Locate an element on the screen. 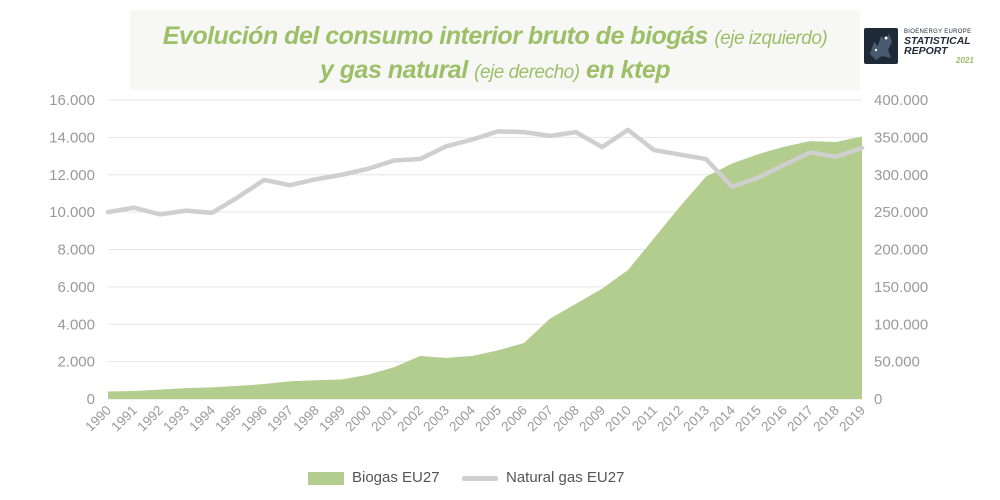 The width and height of the screenshot is (1000, 500). x-tick-label: 2013 is located at coordinates (696, 419).